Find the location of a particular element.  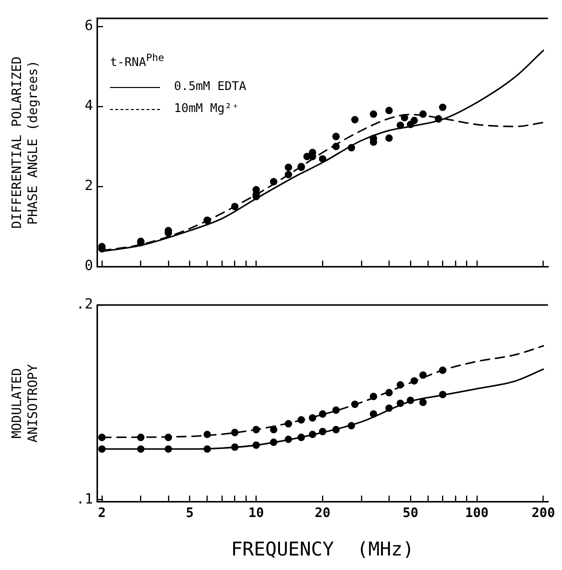

y-tick-label: .1 is located at coordinates (84, 499).